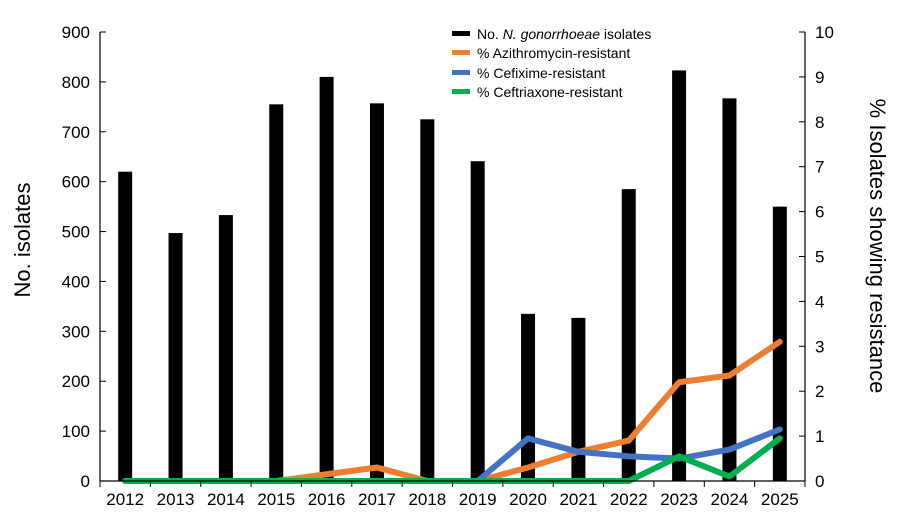  I want to click on right-tick-label: 6, so click(819, 212).